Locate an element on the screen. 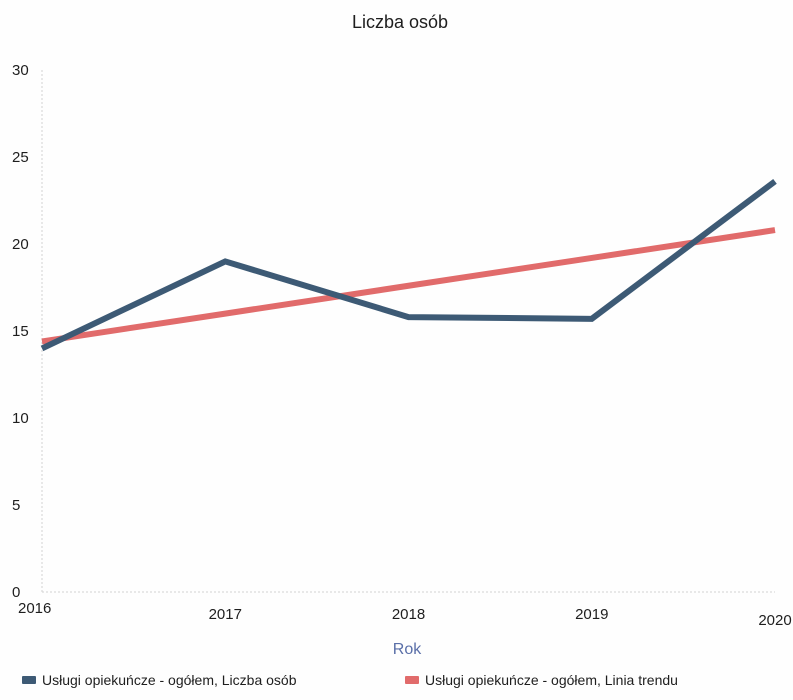 This screenshot has width=793, height=700. y-tick-label: 15 is located at coordinates (20, 331).